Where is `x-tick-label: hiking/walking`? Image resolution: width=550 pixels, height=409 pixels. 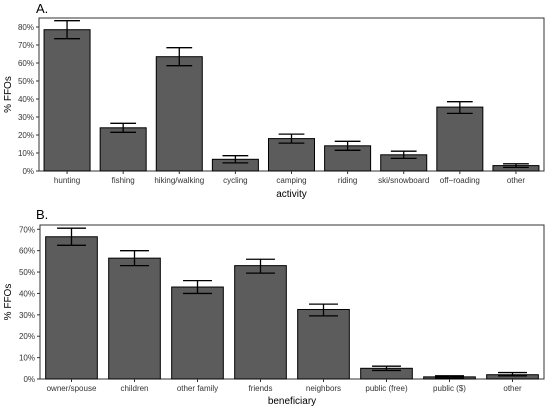
x-tick-label: hiking/walking is located at coordinates (179, 180).